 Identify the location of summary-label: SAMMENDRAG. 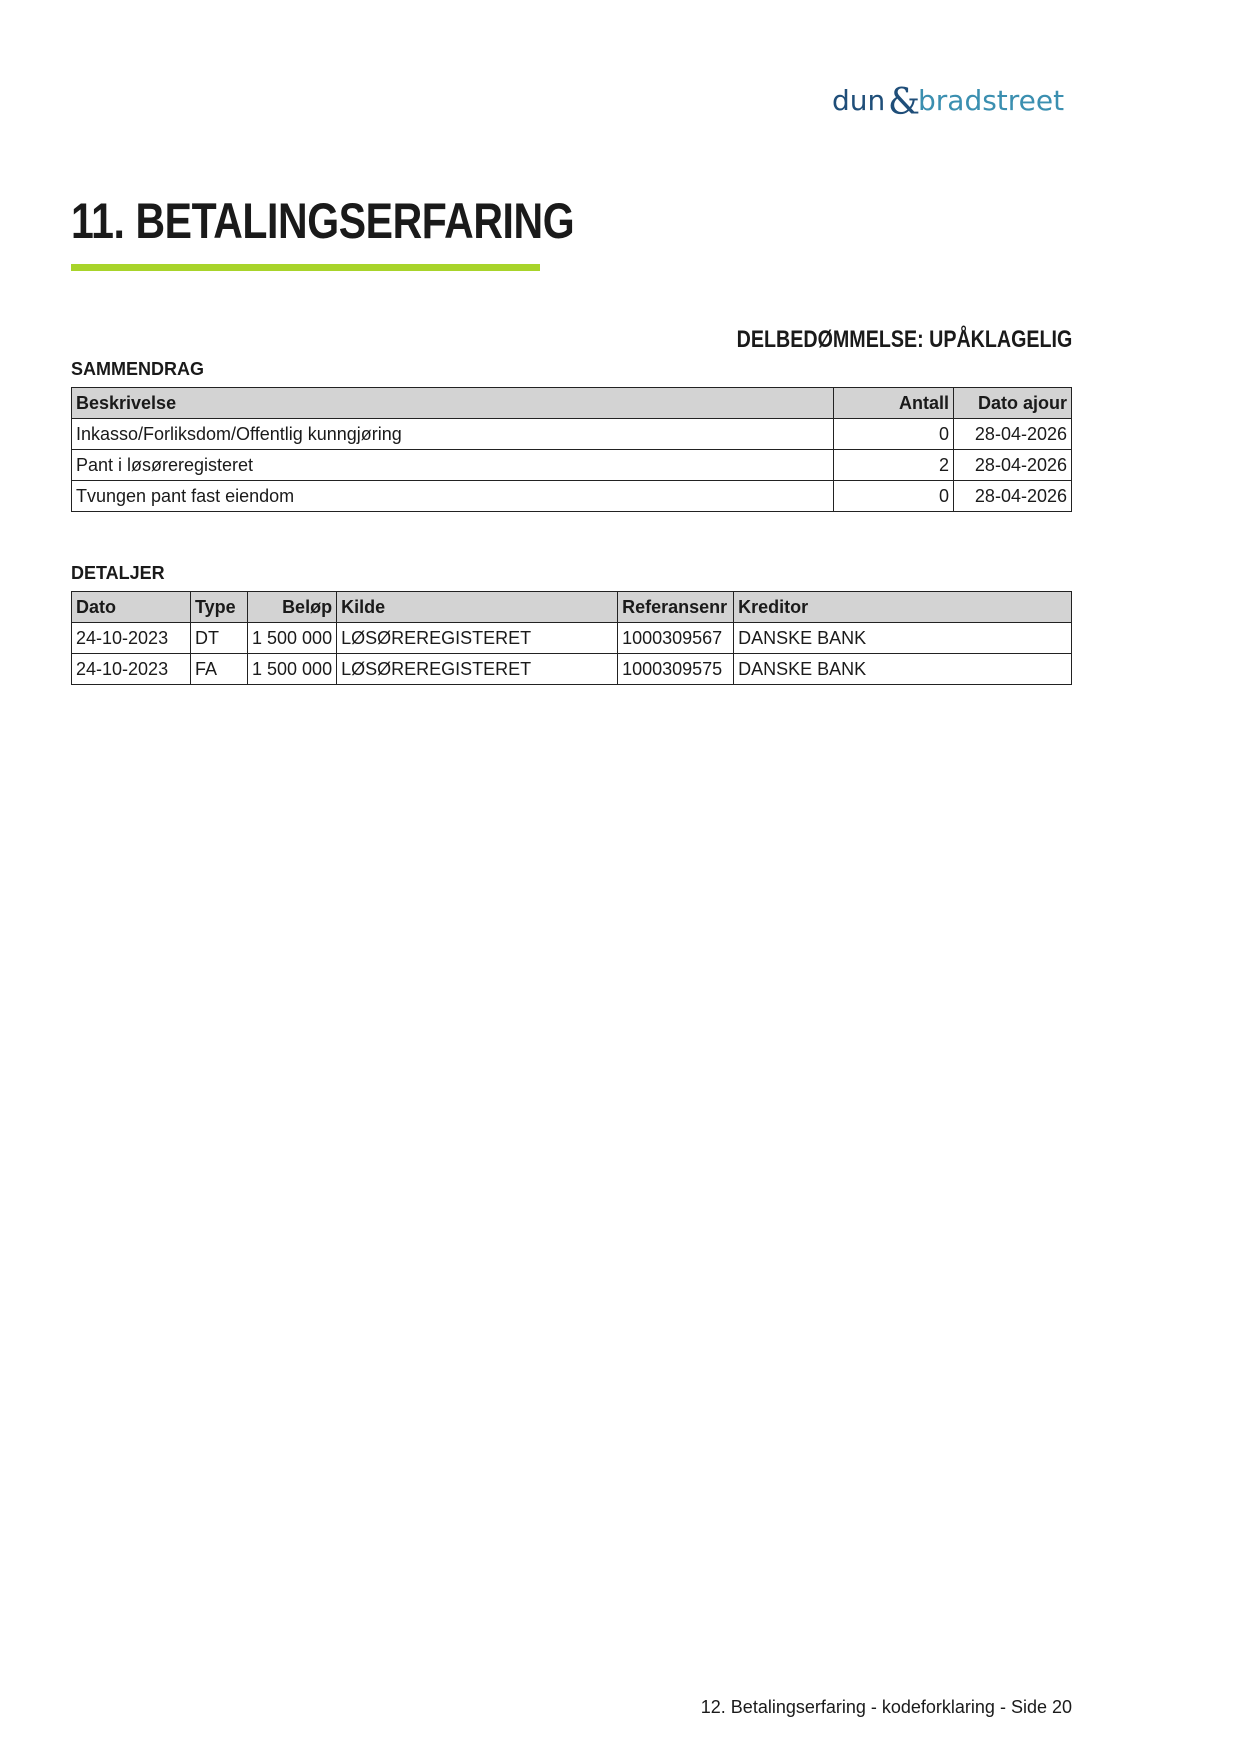
(137, 369).